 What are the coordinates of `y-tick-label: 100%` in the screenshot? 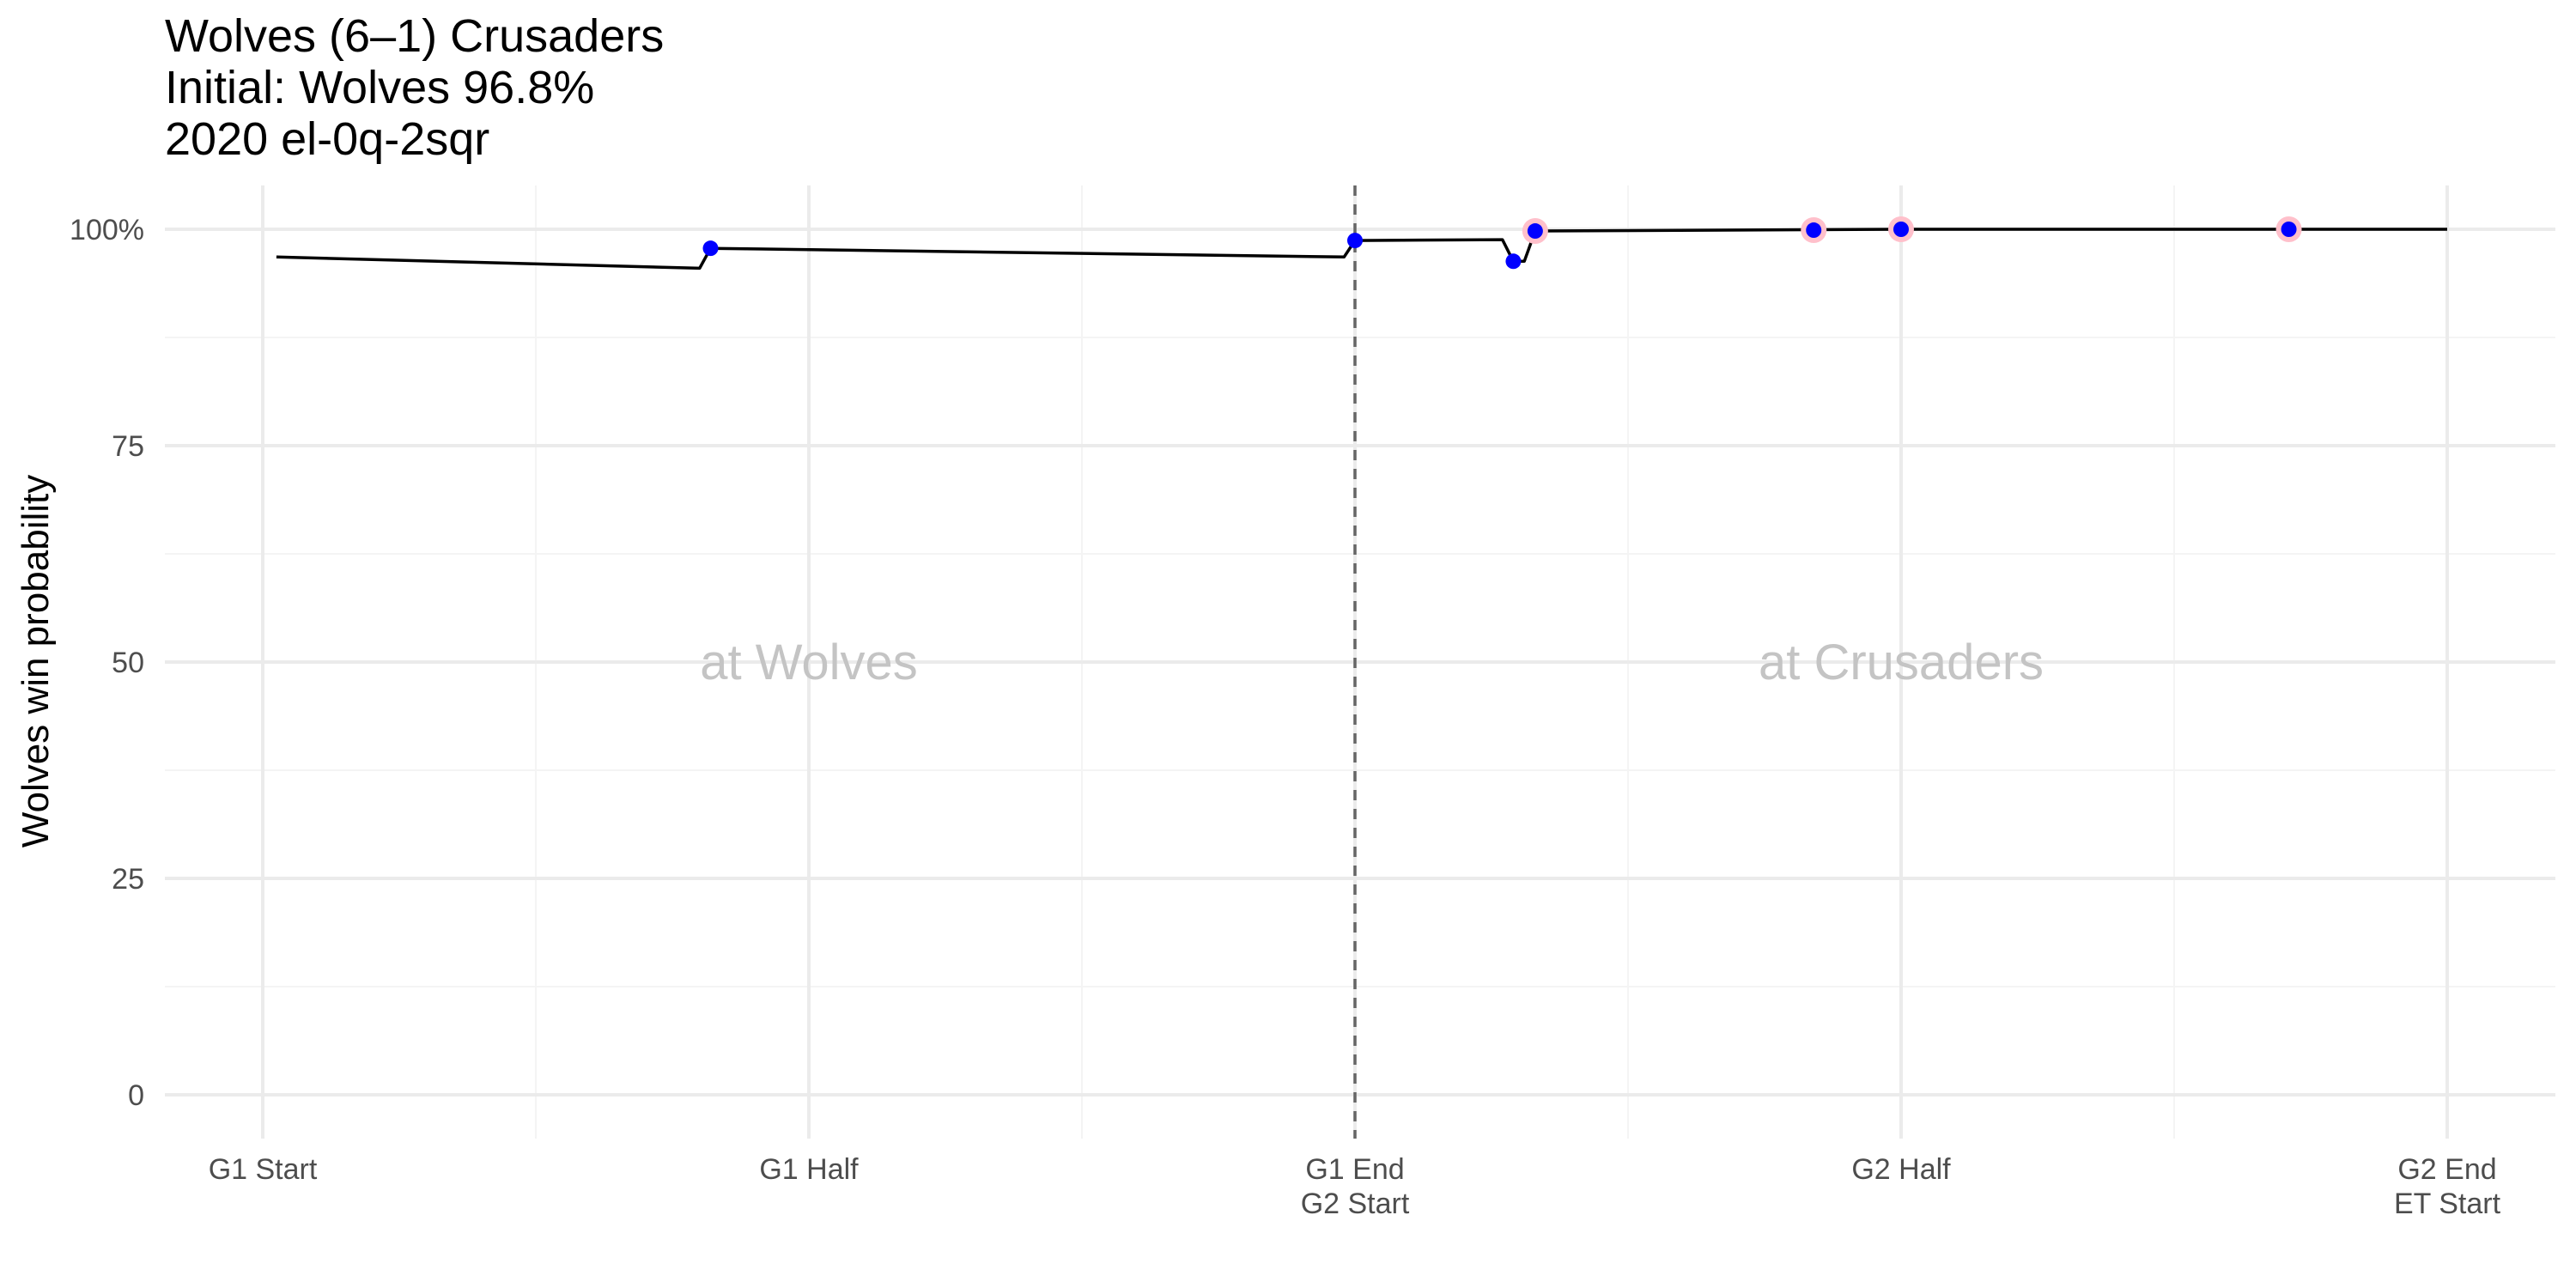 It's located at (107, 230).